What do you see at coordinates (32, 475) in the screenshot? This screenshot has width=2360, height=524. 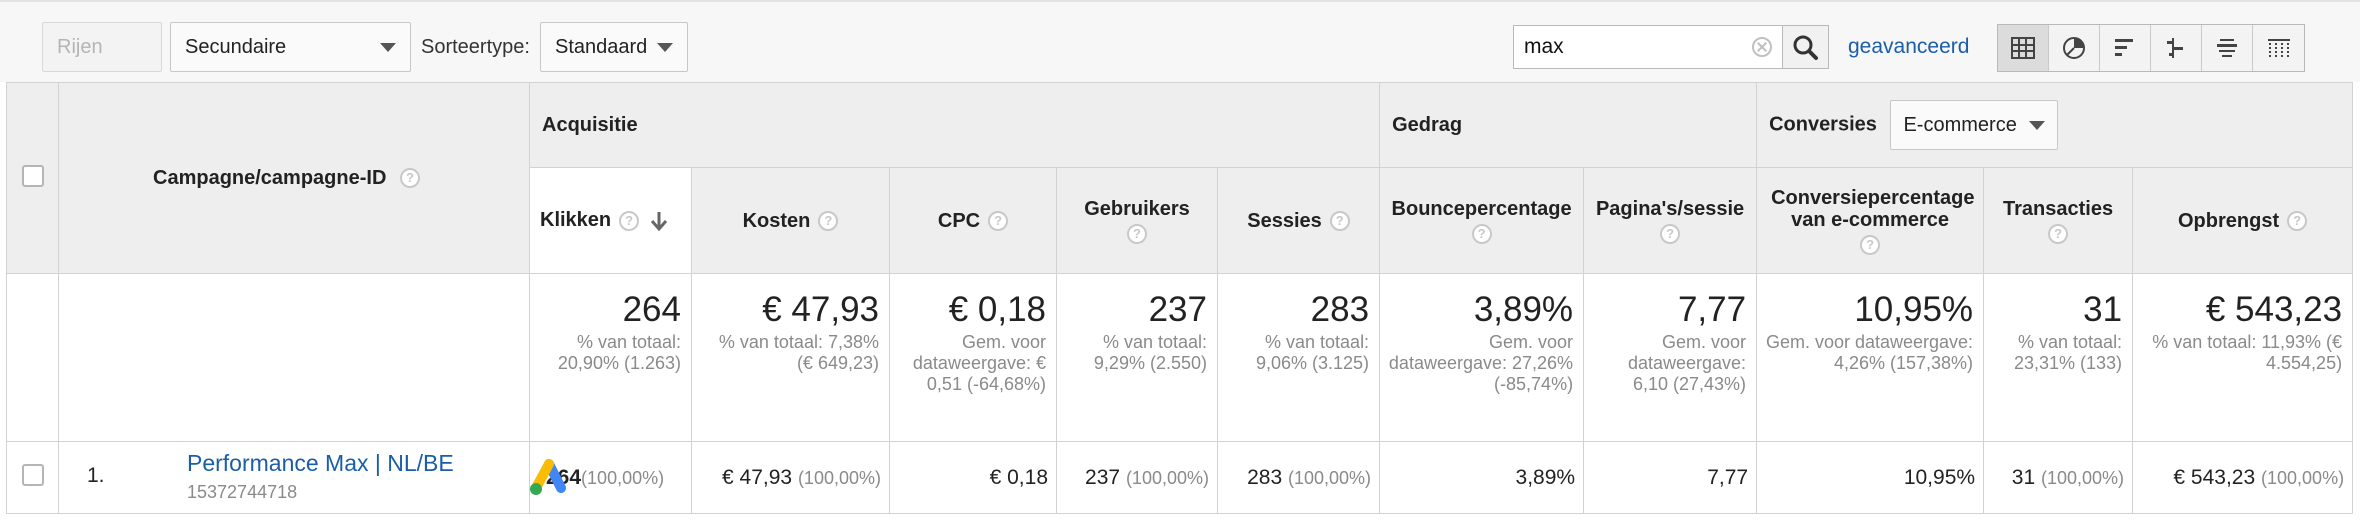 I see `row-checkbox` at bounding box center [32, 475].